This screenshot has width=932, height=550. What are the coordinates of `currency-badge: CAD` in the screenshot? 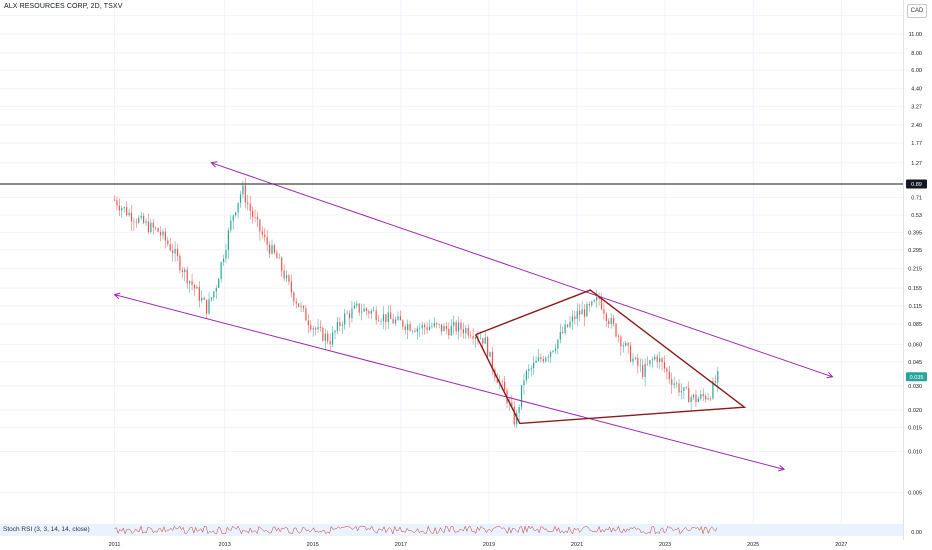 It's located at (917, 11).